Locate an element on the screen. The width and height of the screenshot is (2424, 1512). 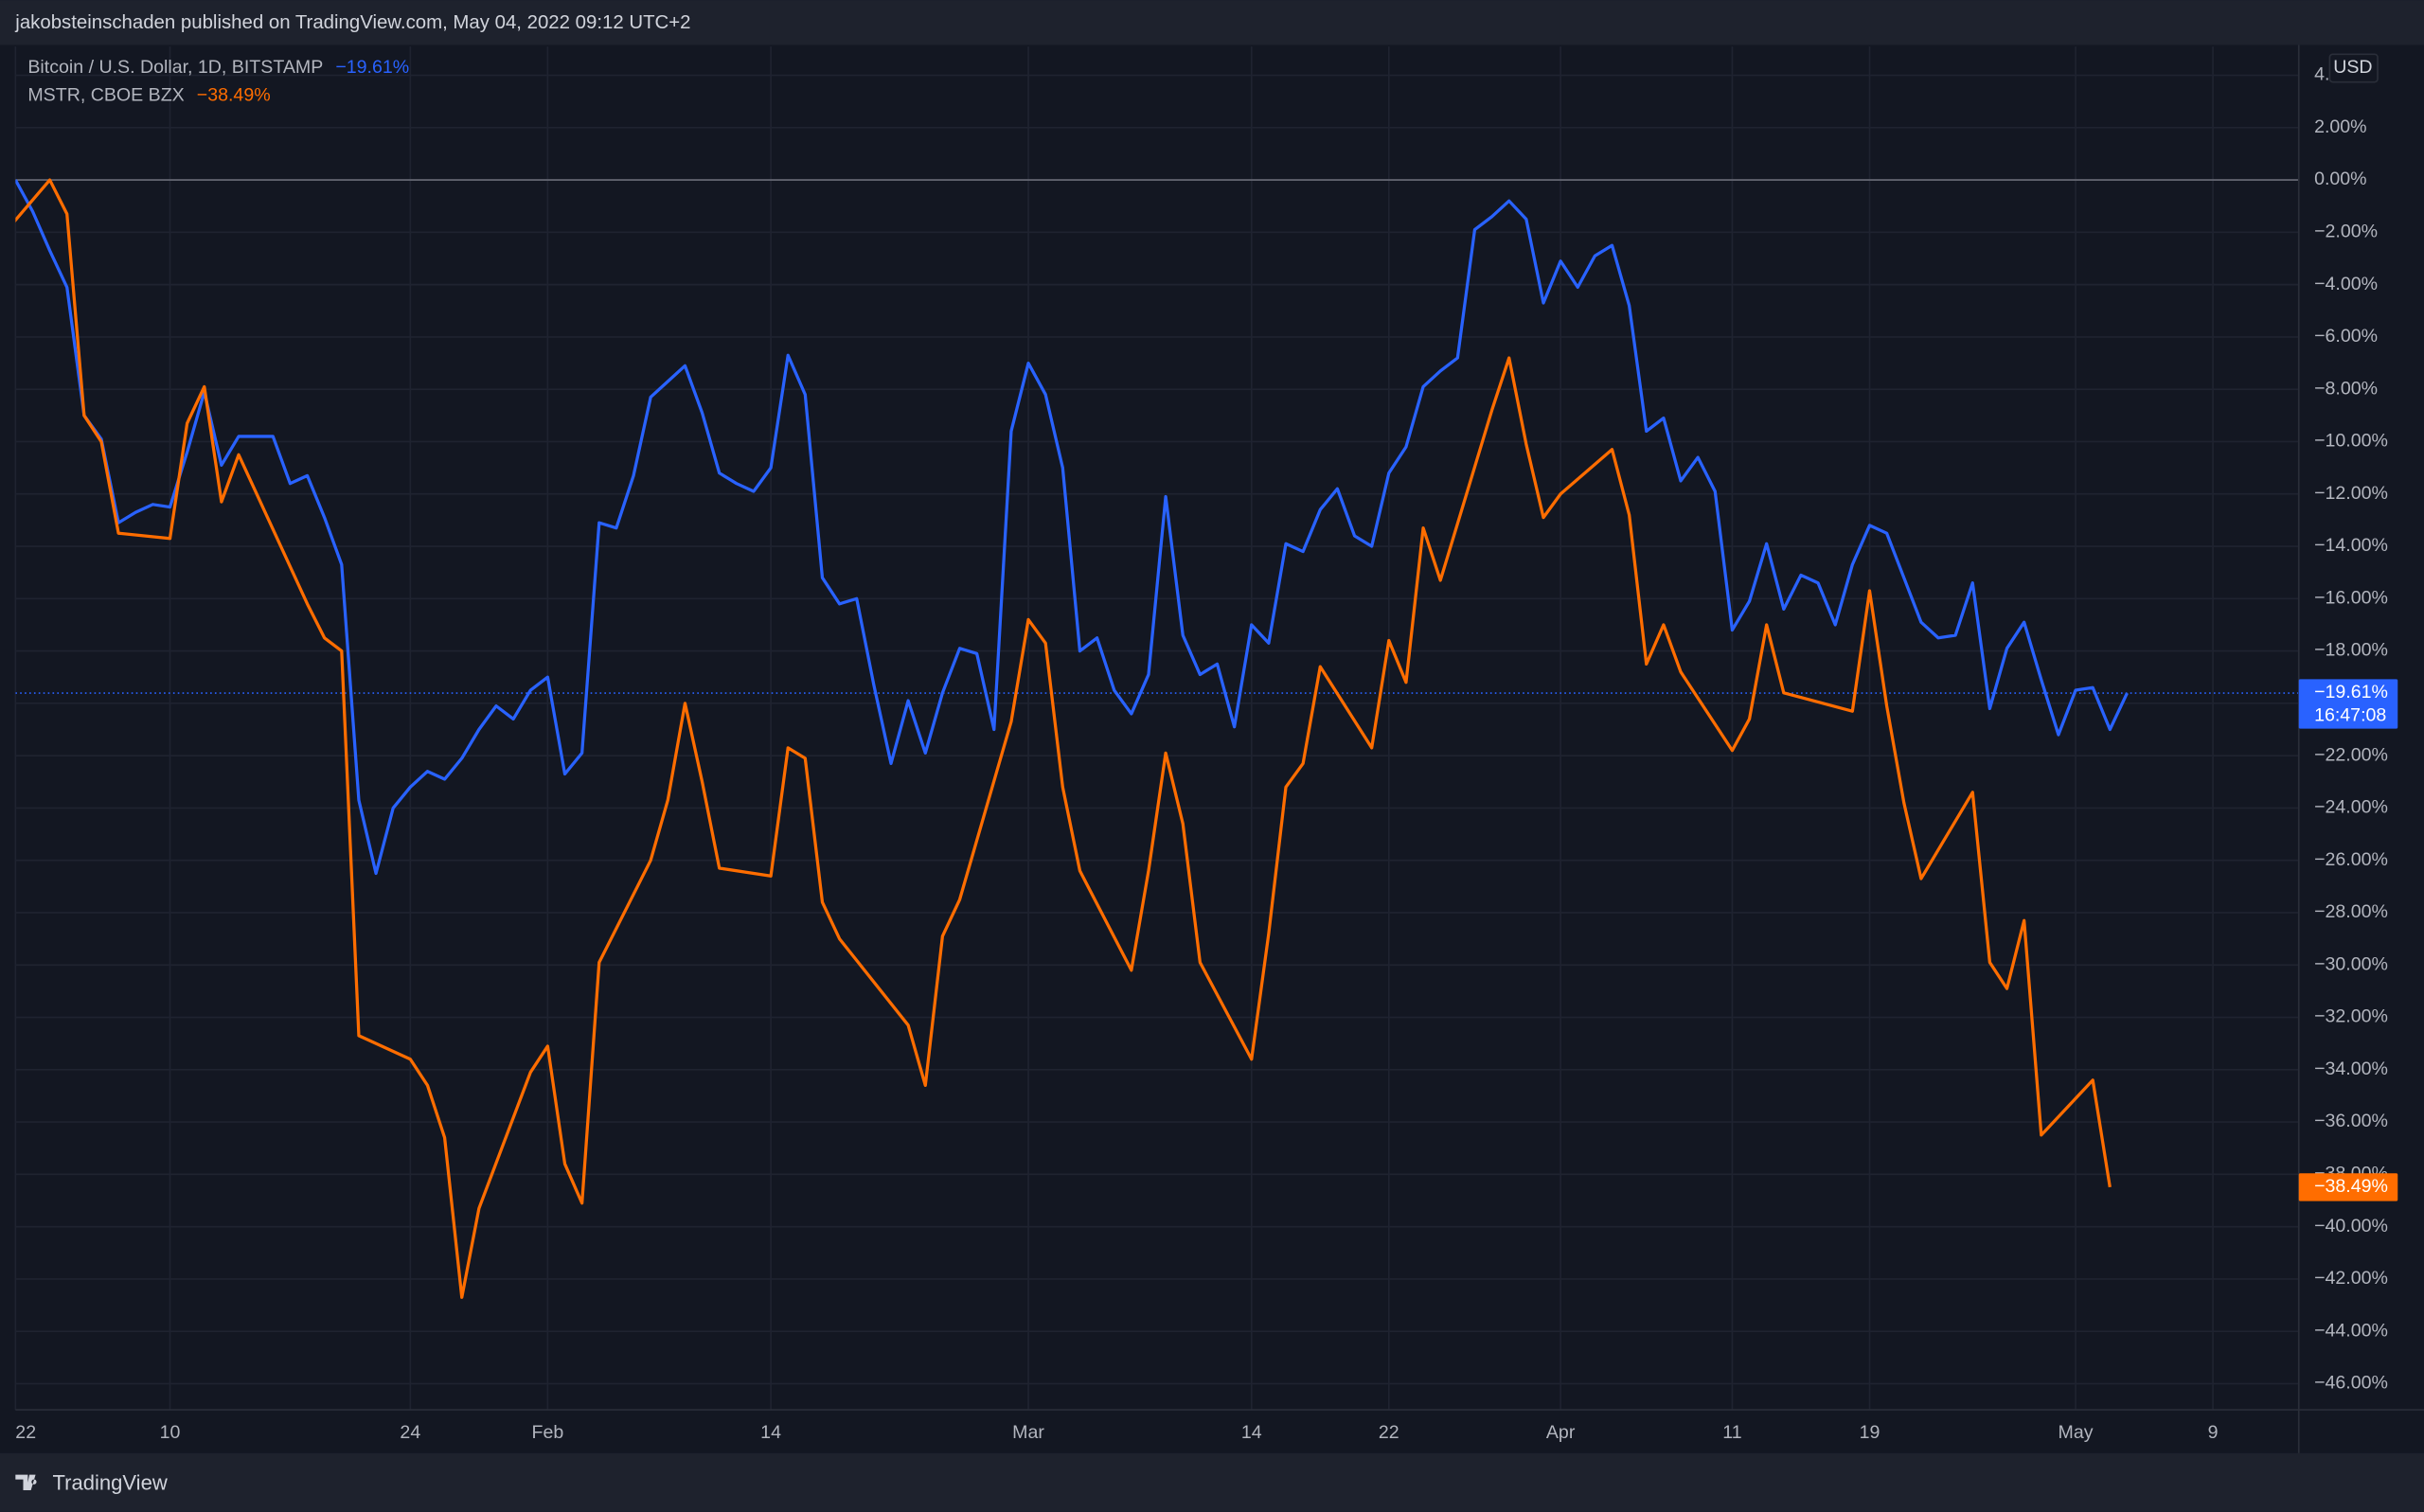
y-tick-label: −16.00% is located at coordinates (2351, 597).